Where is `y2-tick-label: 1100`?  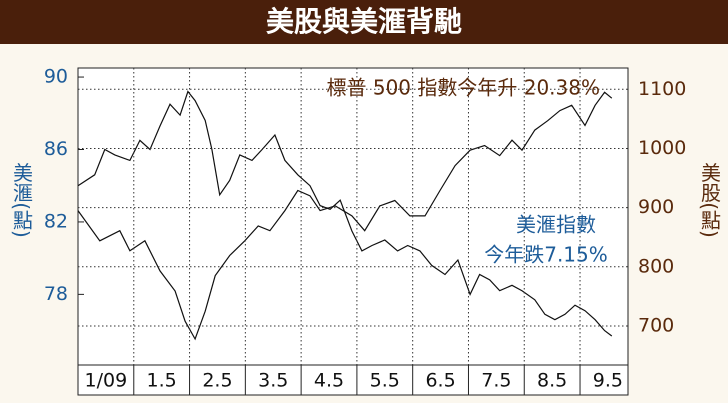 y2-tick-label: 1100 is located at coordinates (662, 89).